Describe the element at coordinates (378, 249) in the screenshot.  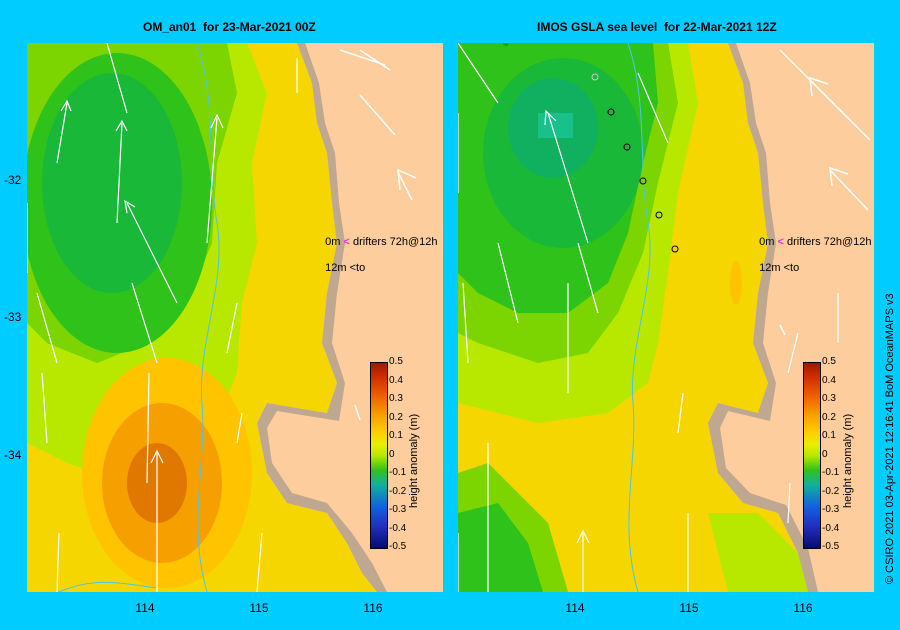
I see `left-drifter-legend: 0m < drifters 72h@12h 12m <to` at that location.